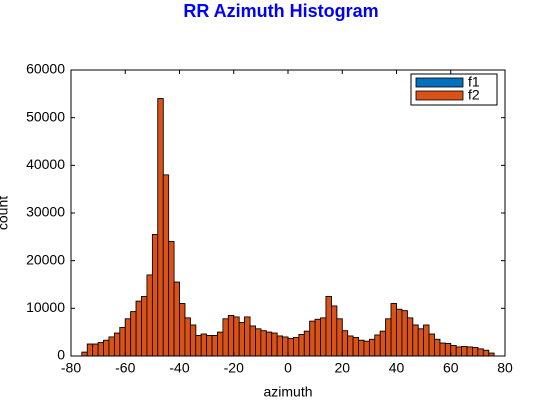 This screenshot has height=420, width=560. I want to click on y-tick-label: 10000, so click(45, 307).